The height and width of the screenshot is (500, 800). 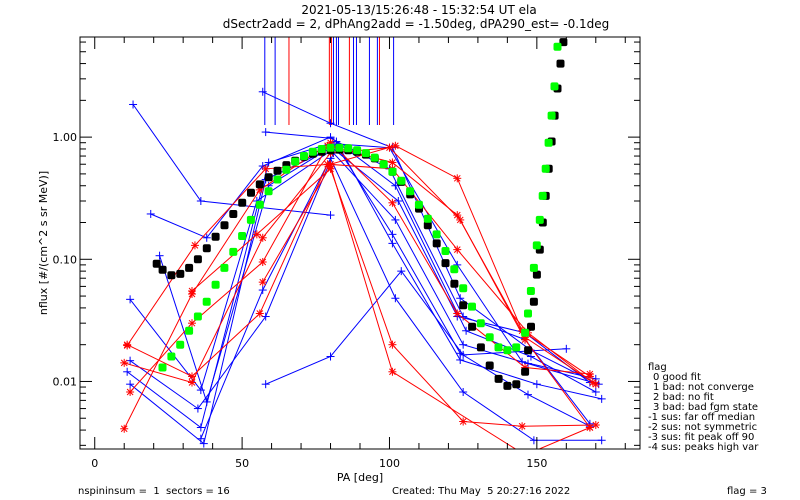 What do you see at coordinates (536, 463) in the screenshot?
I see `x-tick-label: 150` at bounding box center [536, 463].